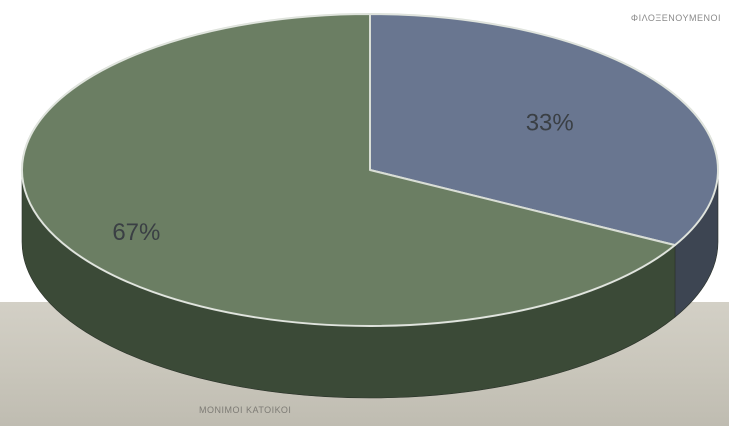 The height and width of the screenshot is (426, 729). What do you see at coordinates (136, 232) in the screenshot?
I see `pie-slice-label-1: 67%` at bounding box center [136, 232].